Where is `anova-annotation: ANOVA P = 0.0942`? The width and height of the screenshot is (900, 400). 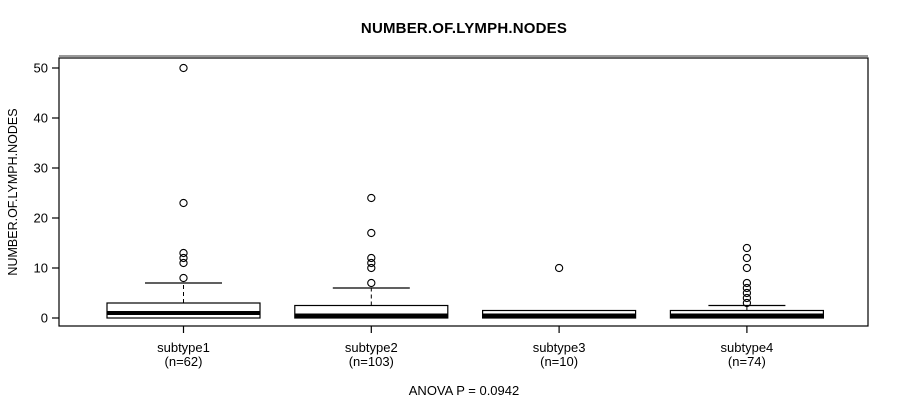
anova-annotation: ANOVA P = 0.0942 is located at coordinates (464, 390).